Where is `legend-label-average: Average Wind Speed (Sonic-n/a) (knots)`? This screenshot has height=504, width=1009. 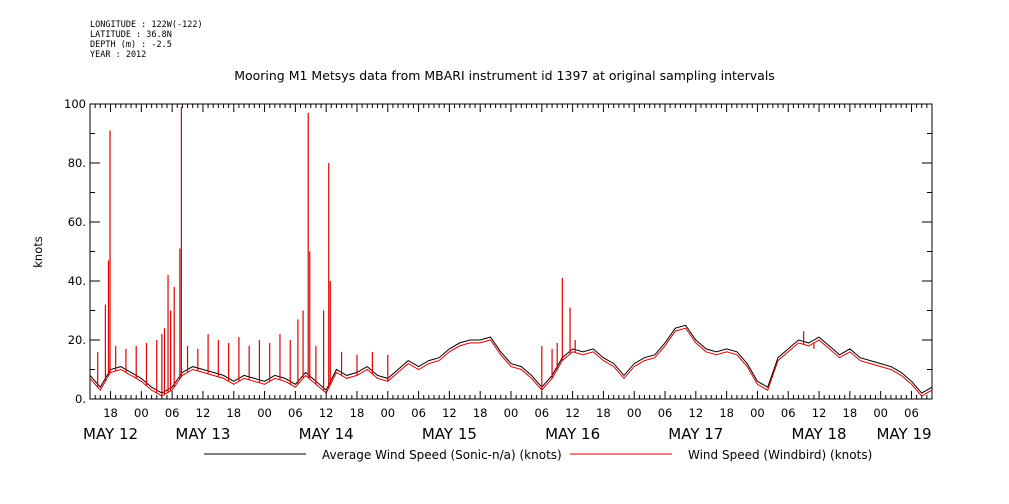
legend-label-average: Average Wind Speed (Sonic-n/a) (knots) is located at coordinates (442, 455).